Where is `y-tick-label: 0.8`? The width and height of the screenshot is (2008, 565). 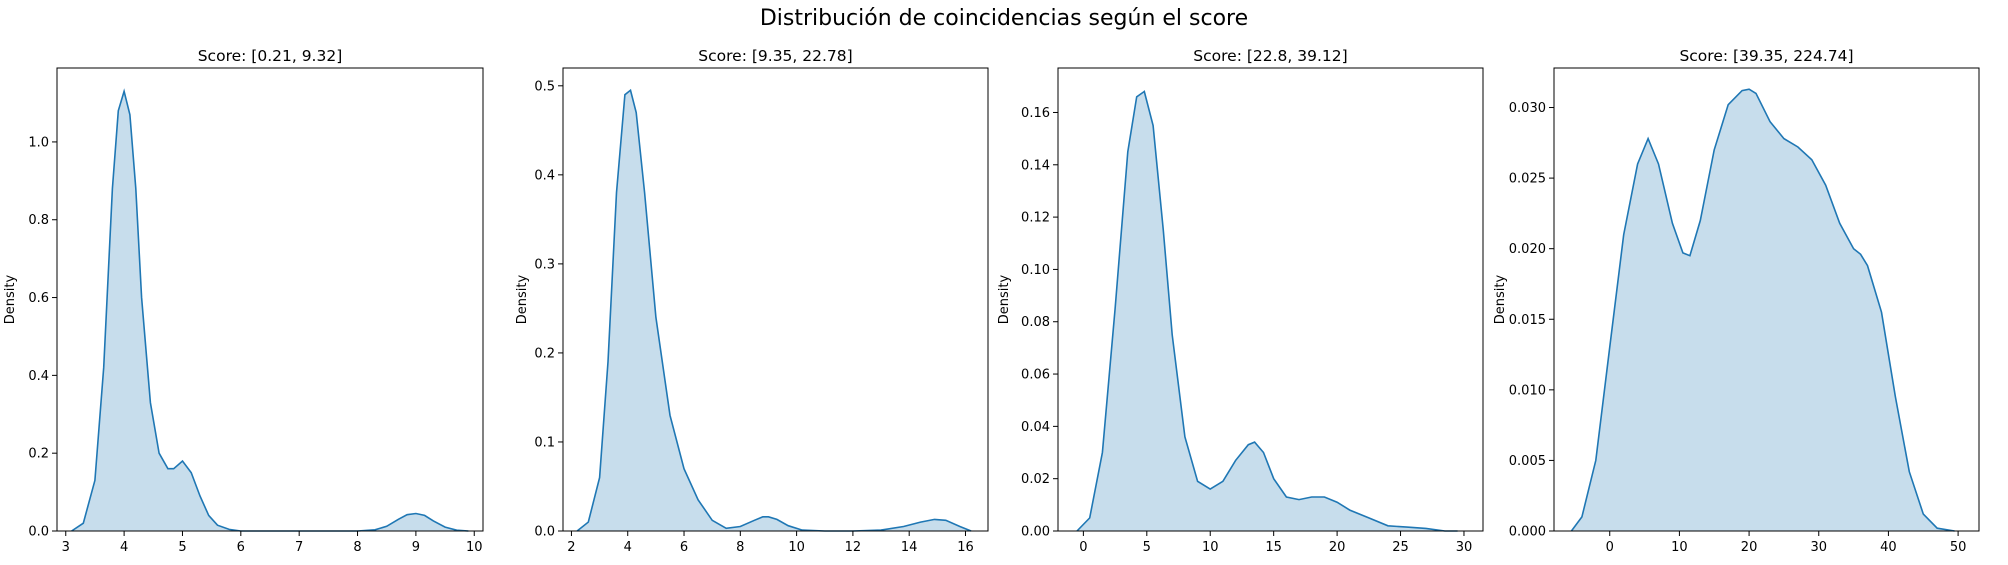
y-tick-label: 0.8 is located at coordinates (38, 220).